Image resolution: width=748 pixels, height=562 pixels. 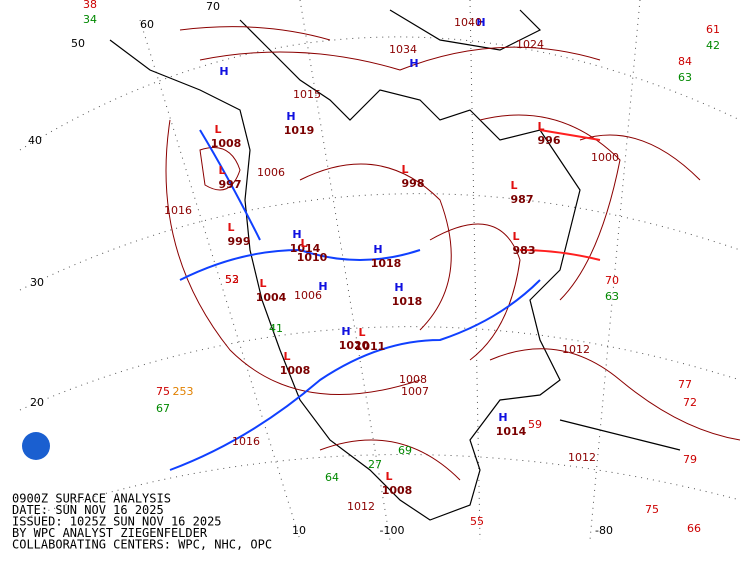 I want to click on station-value: 69, so click(x=405, y=450).